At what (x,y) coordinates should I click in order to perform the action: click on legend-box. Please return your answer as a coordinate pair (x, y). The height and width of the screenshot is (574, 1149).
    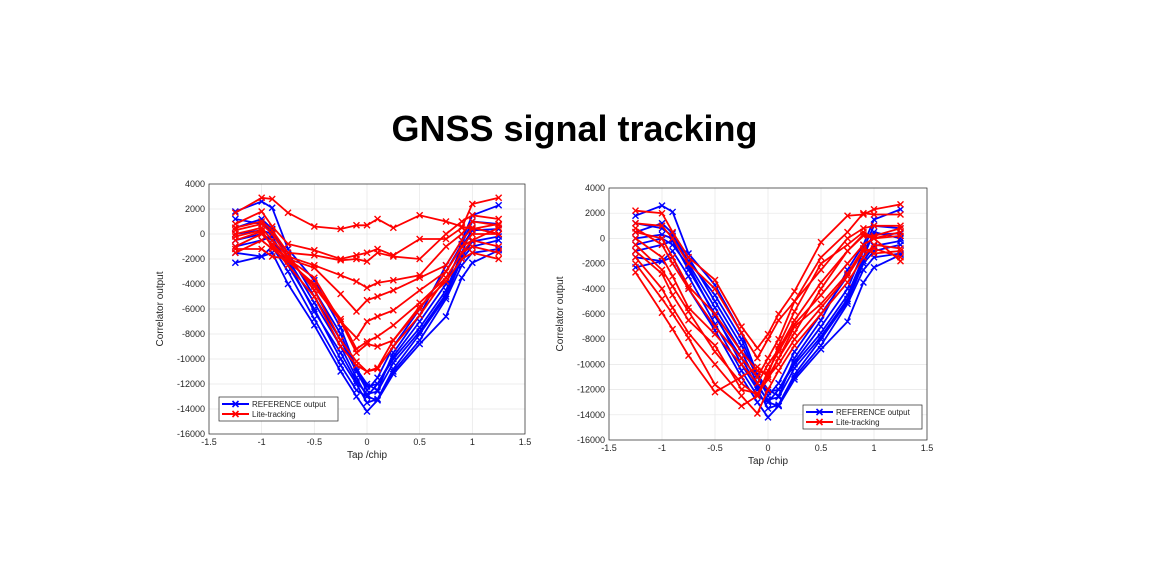
    Looking at the image, I should click on (278, 409).